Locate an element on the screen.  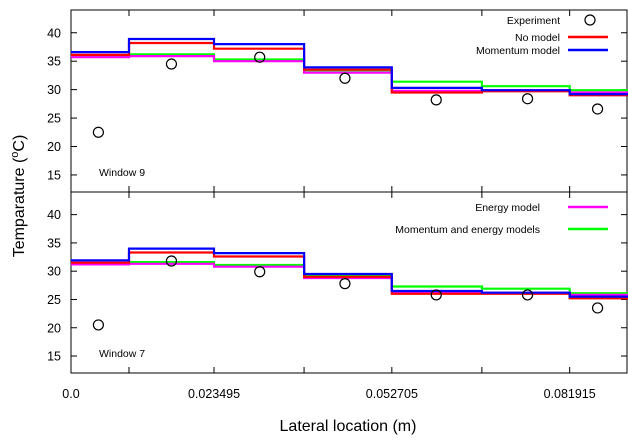
x-tick-label: 0.023495 is located at coordinates (214, 394).